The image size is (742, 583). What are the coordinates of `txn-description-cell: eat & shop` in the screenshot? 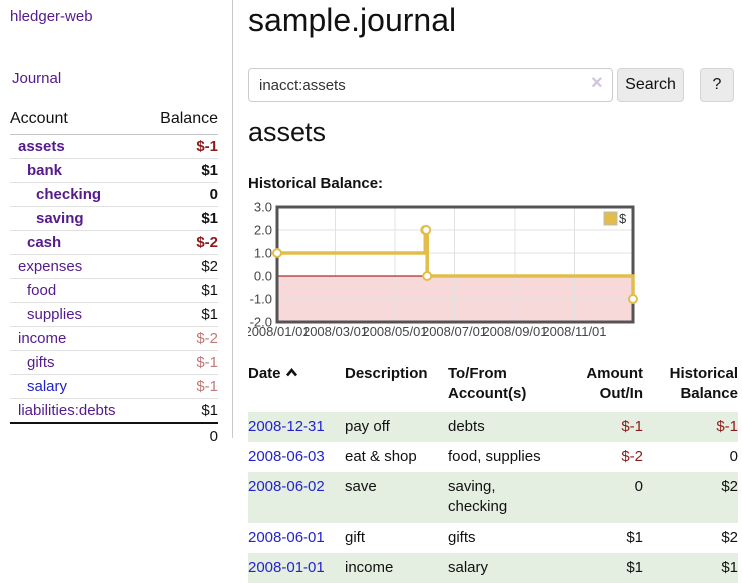 It's located at (381, 456).